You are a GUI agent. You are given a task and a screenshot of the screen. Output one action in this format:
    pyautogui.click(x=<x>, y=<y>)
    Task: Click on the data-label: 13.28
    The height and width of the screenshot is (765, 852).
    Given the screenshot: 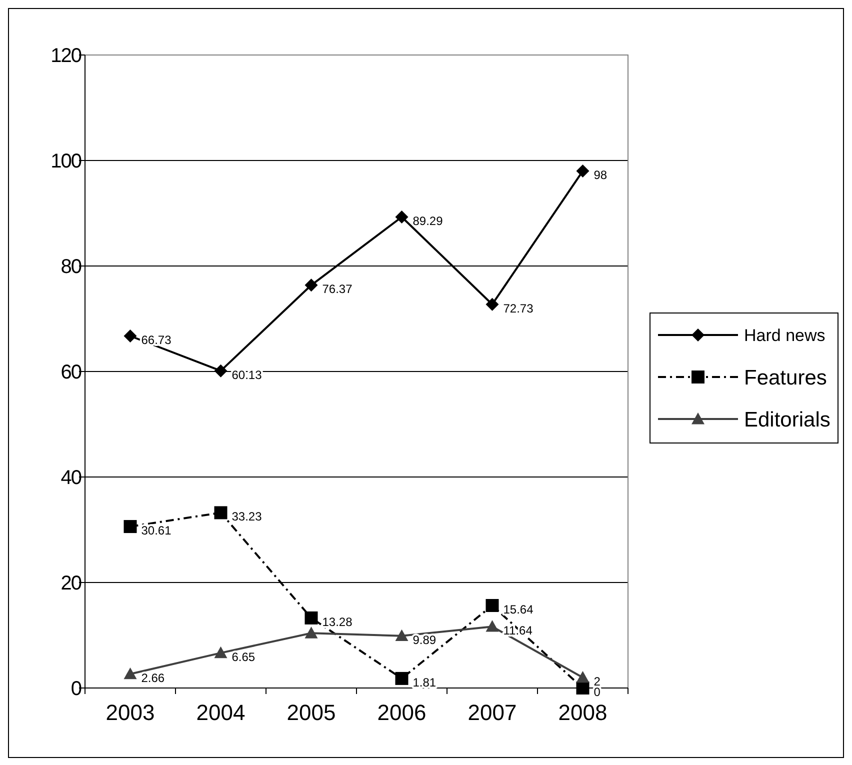 What is the action you would take?
    pyautogui.click(x=337, y=621)
    